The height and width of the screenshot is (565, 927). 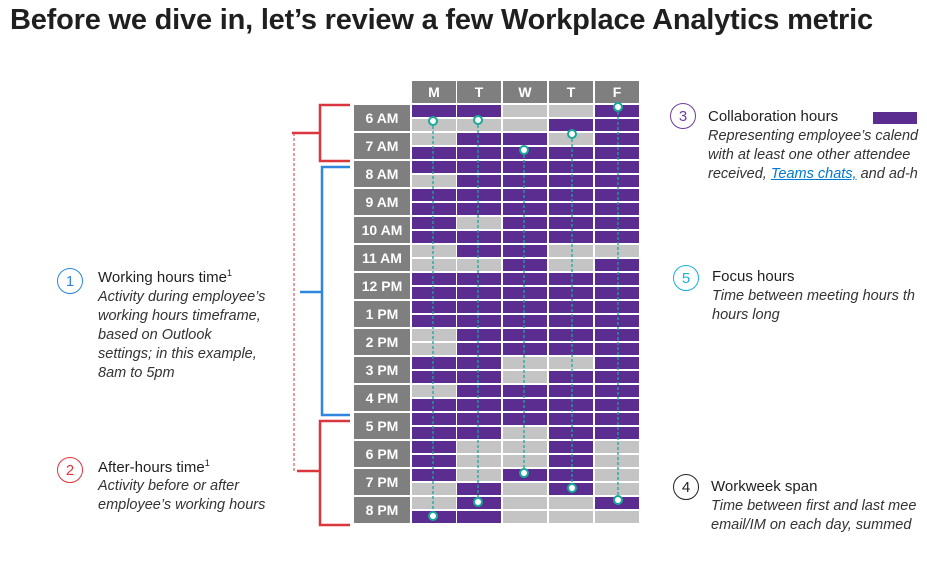 I want to click on after-hours-bracket-morning, so click(x=321, y=133).